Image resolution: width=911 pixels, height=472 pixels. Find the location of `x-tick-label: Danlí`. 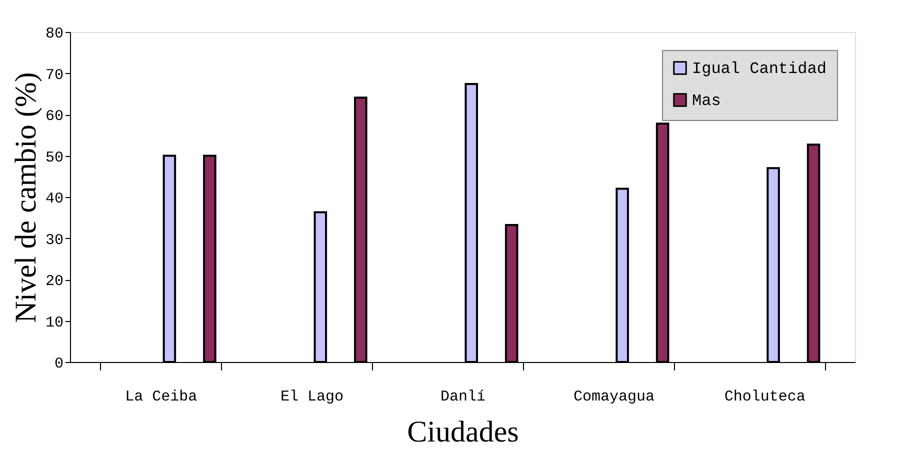

x-tick-label: Danlí is located at coordinates (463, 397).